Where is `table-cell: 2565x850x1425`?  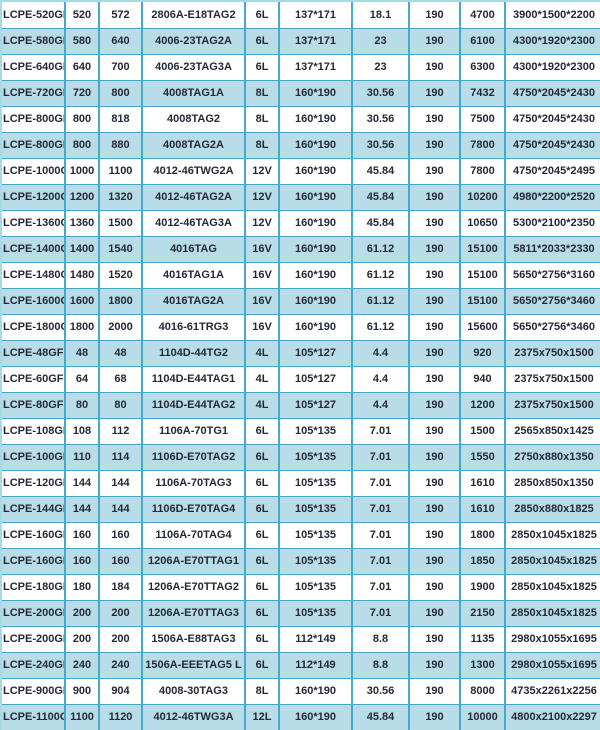 table-cell: 2565x850x1425 is located at coordinates (552, 431).